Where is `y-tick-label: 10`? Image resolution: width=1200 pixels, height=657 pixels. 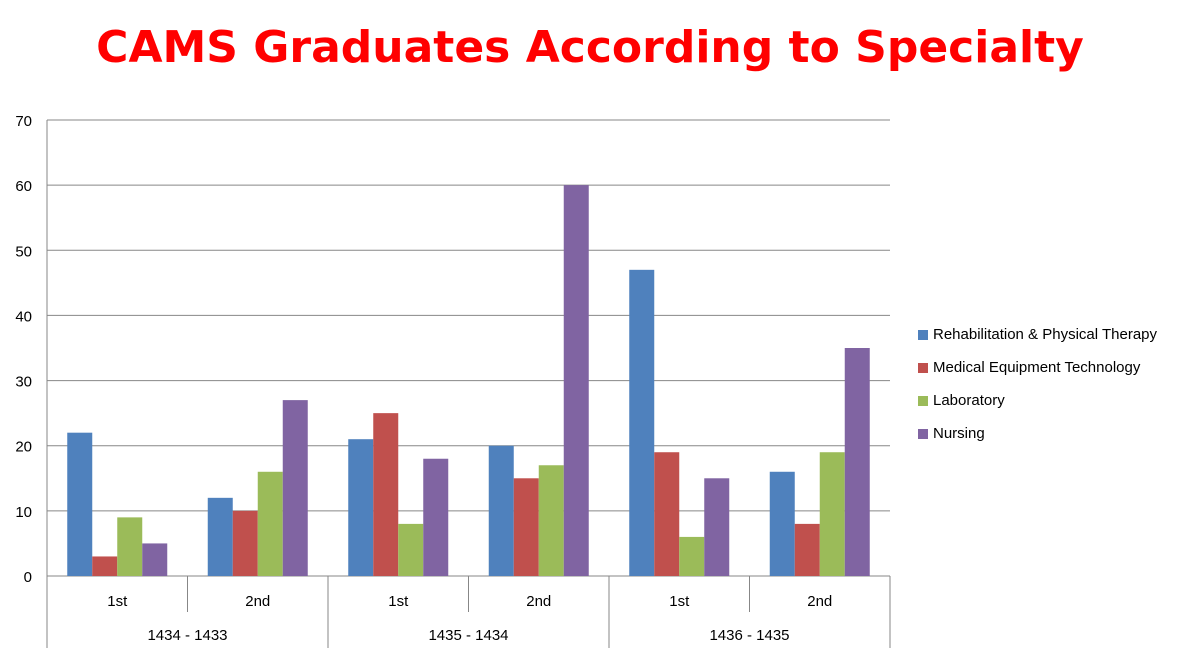 y-tick-label: 10 is located at coordinates (23, 512).